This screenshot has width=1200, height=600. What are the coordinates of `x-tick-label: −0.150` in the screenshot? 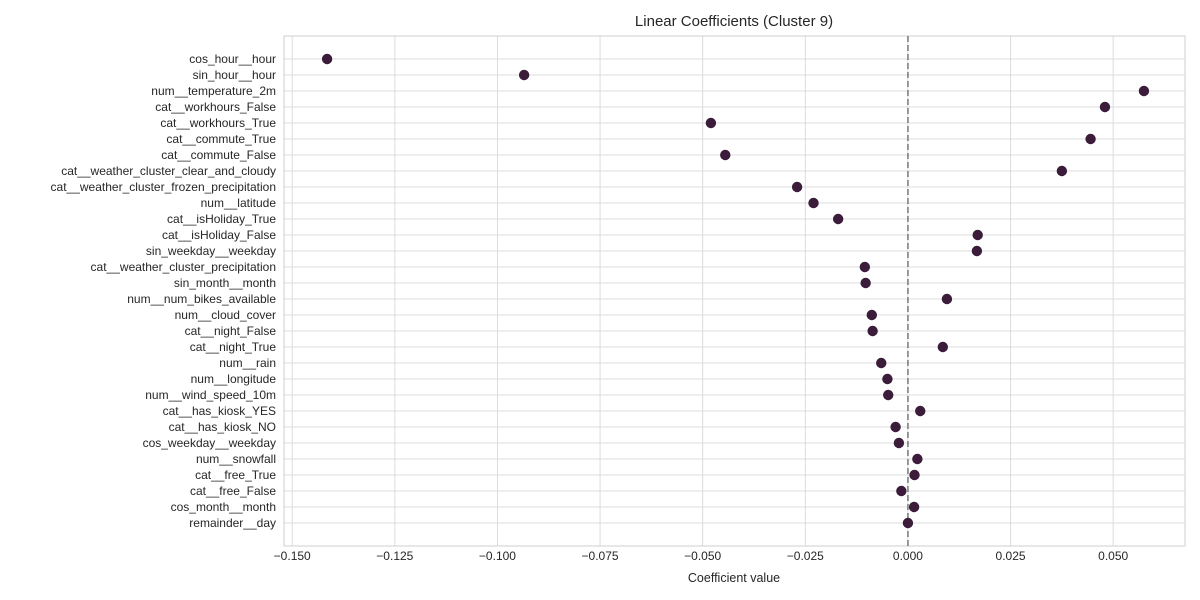 It's located at (292, 556).